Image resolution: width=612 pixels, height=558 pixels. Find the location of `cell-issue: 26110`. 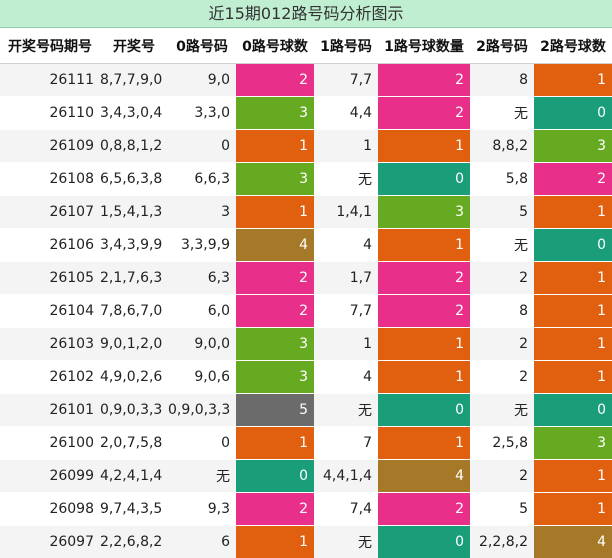

cell-issue: 26110 is located at coordinates (50, 113).